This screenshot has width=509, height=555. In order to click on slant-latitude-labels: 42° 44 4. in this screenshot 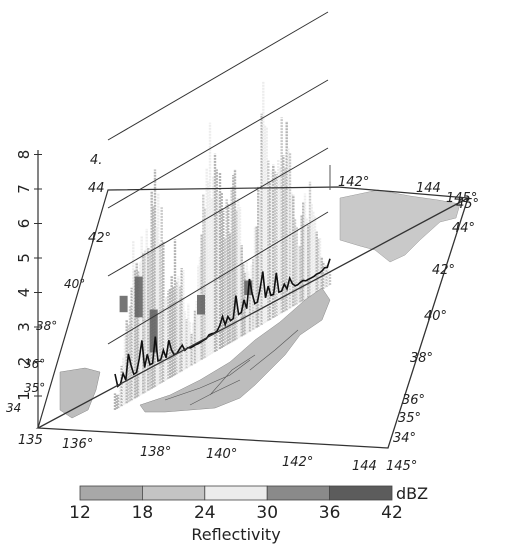, I will do `click(99, 199)`.